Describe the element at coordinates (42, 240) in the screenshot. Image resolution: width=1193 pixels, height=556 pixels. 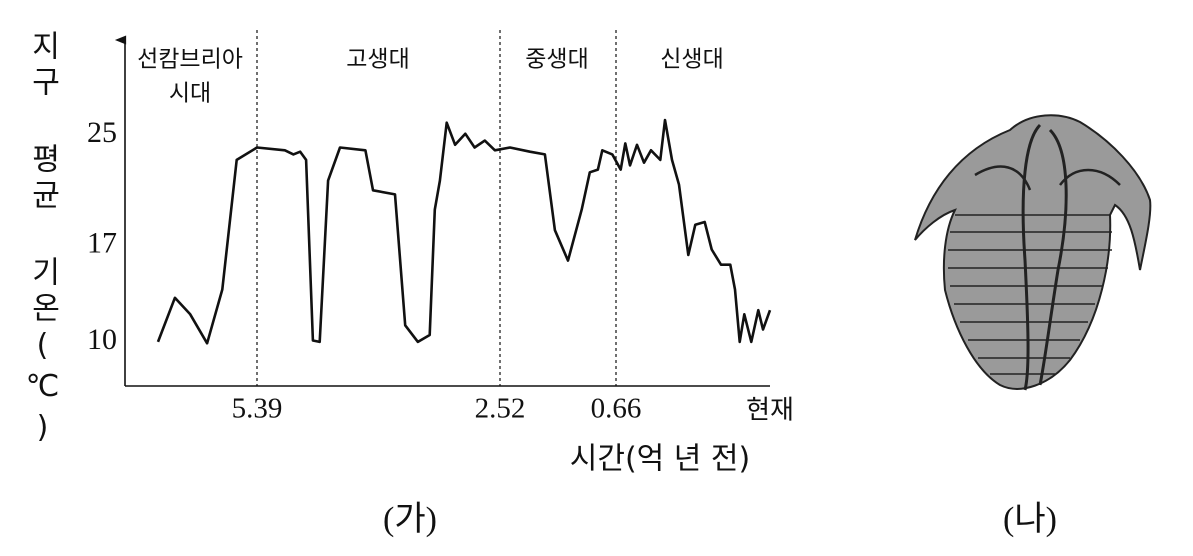
I see `y-axis-label: 지구 평균 기온(℃)` at that location.